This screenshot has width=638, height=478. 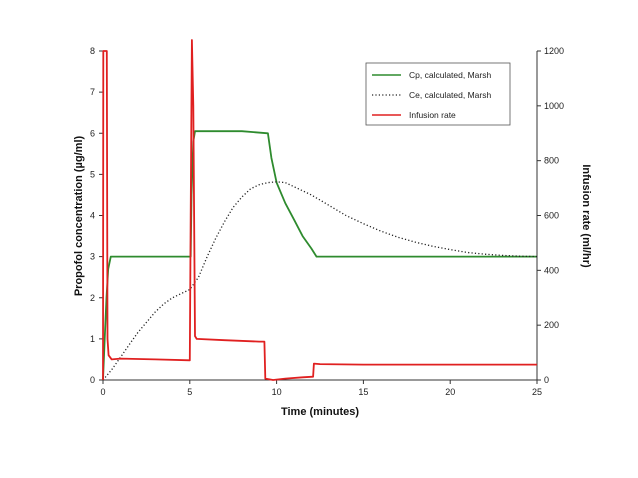 What do you see at coordinates (546, 380) in the screenshot?
I see `y2-tick-label: 0` at bounding box center [546, 380].